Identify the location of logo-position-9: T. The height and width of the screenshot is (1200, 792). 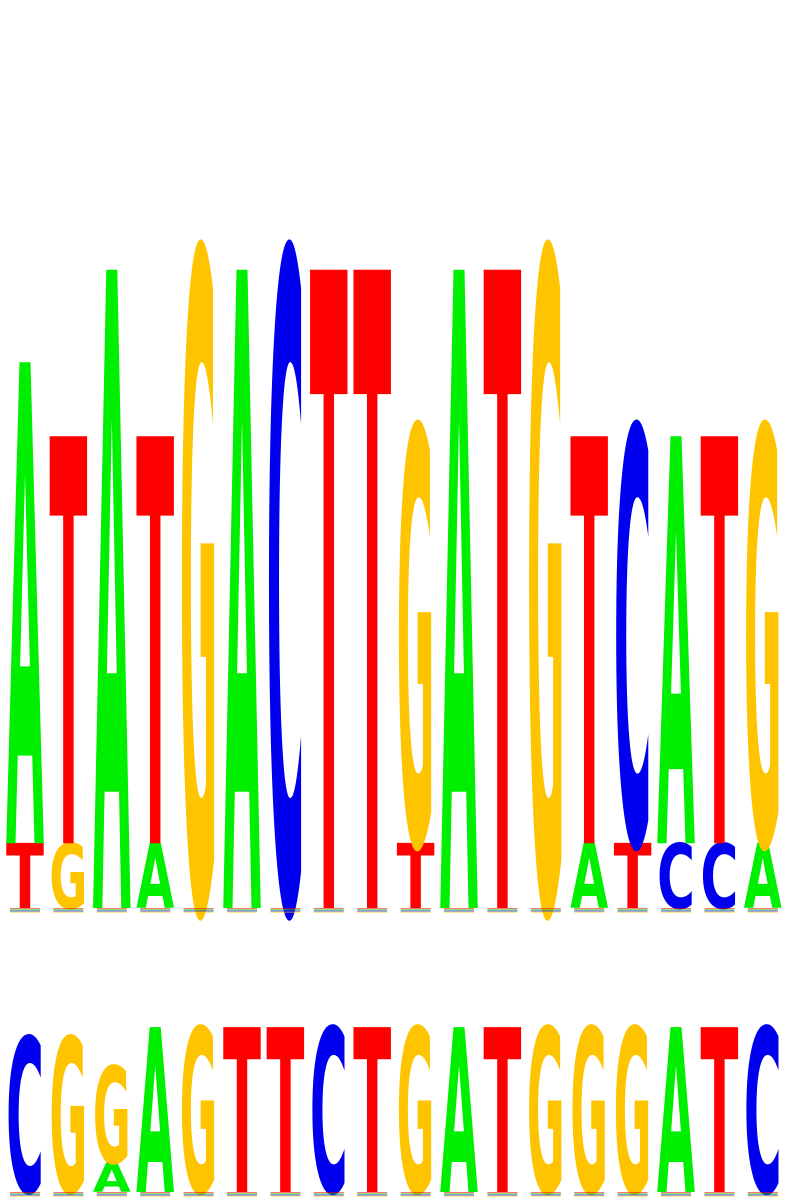
(372, 605).